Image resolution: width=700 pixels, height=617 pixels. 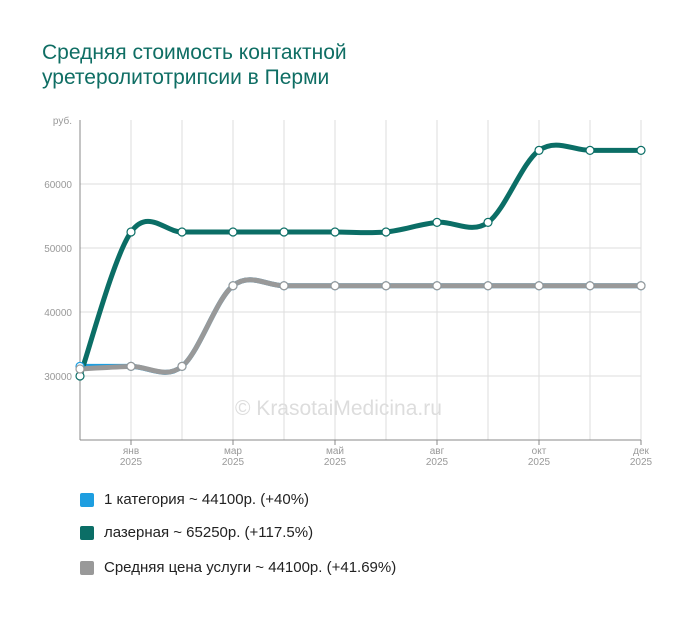 I want to click on legend-label: Средняя цена услуги ~ 44100р. (+41.69%), so click(x=250, y=567).